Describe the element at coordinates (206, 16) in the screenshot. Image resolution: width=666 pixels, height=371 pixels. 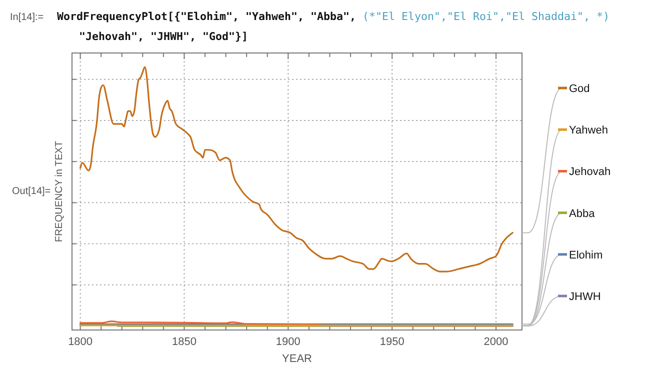
I see `text: WordFrequencyPlot[{"Elohim", "Yahweh", "Abba",` at that location.